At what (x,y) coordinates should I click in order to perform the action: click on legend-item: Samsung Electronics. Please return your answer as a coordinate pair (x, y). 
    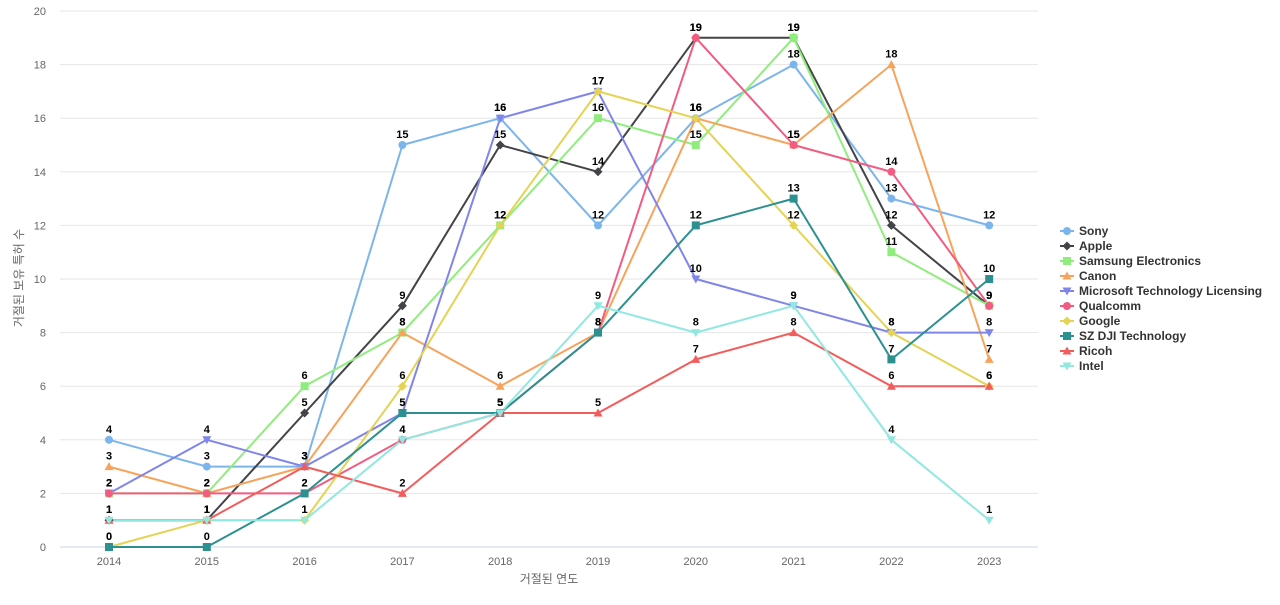
    Looking at the image, I should click on (1130, 261).